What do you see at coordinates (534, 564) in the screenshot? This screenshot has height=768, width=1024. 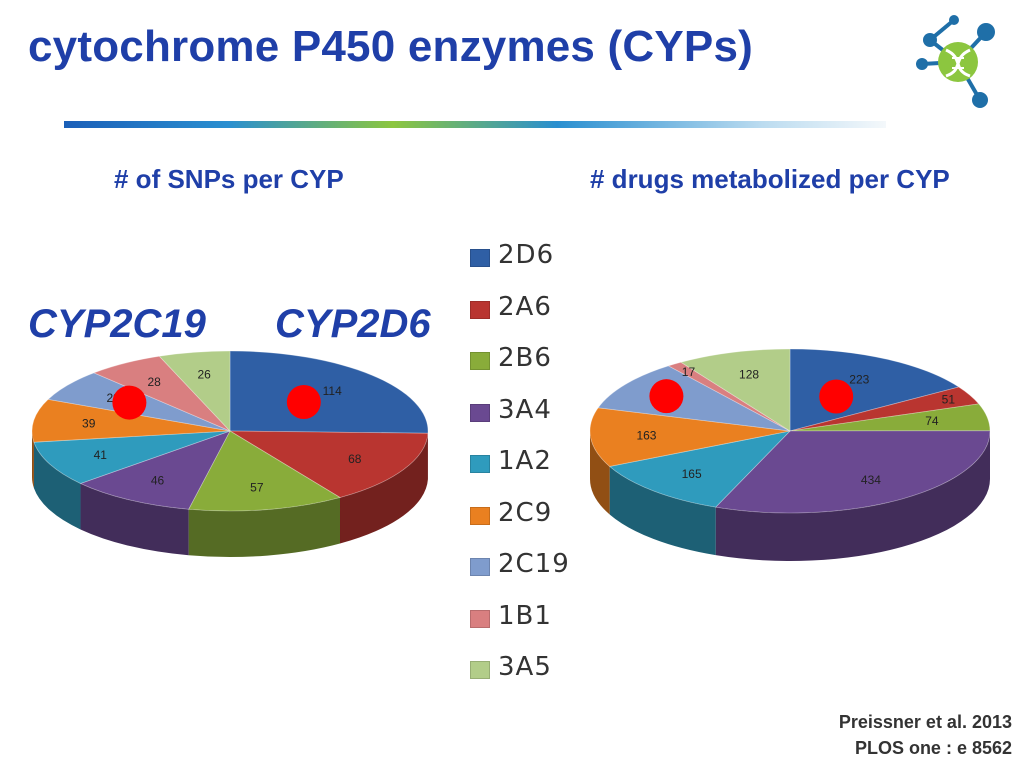 I see `legend-label: 2C19` at bounding box center [534, 564].